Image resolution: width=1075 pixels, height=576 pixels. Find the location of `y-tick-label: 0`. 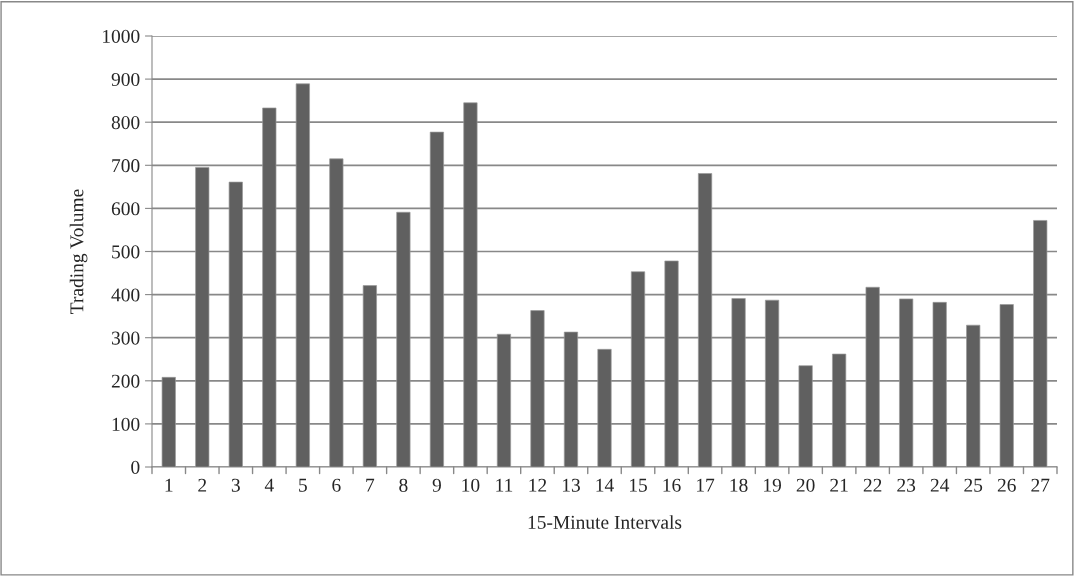

y-tick-label: 0 is located at coordinates (135, 467).